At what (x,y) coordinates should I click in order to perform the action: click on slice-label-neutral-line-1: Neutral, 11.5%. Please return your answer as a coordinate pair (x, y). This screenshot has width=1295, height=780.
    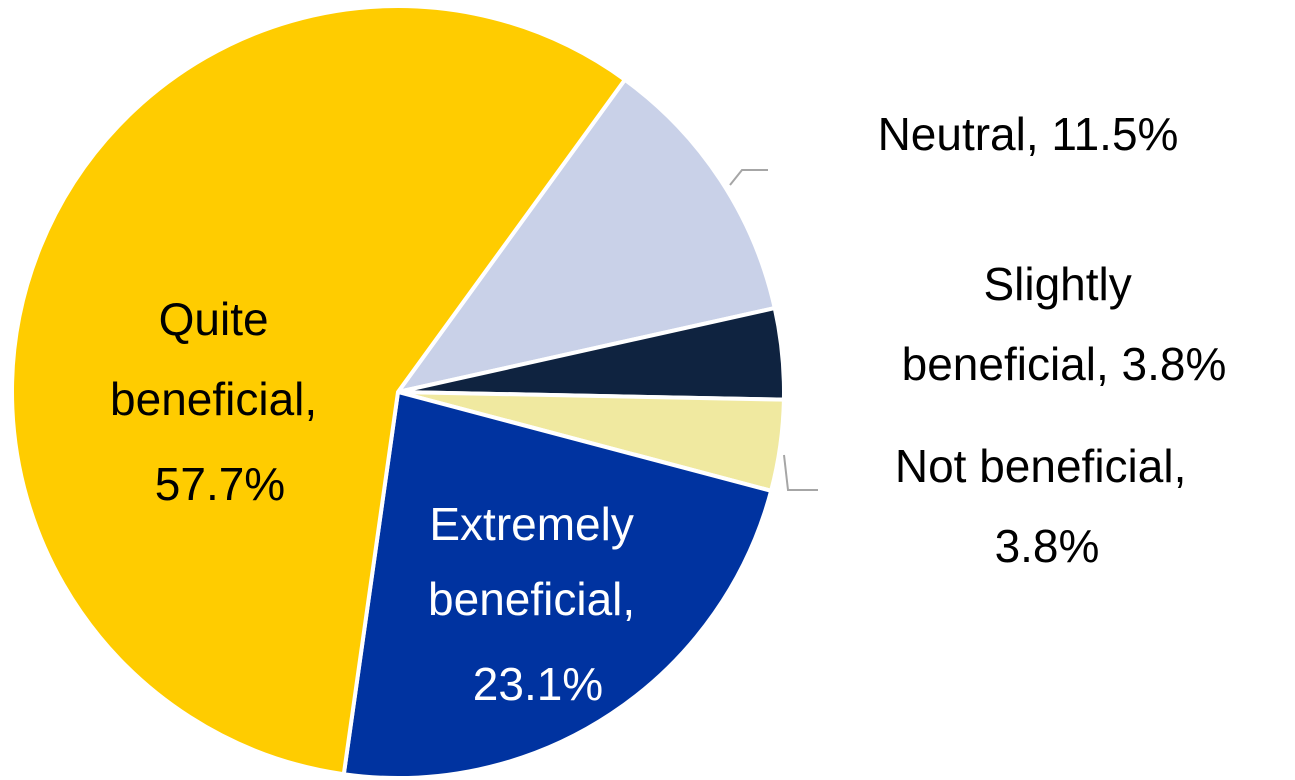
    Looking at the image, I should click on (1028, 134).